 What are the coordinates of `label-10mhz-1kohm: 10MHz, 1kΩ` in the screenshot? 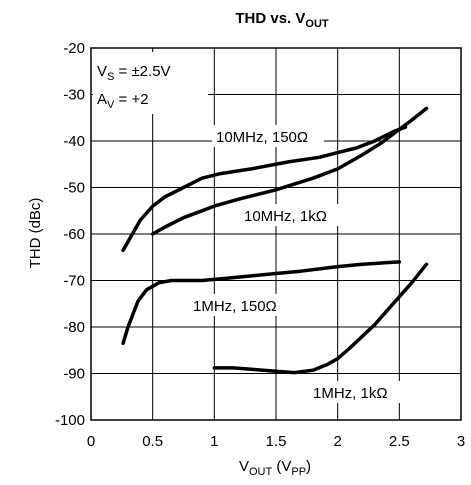 It's located at (285, 216).